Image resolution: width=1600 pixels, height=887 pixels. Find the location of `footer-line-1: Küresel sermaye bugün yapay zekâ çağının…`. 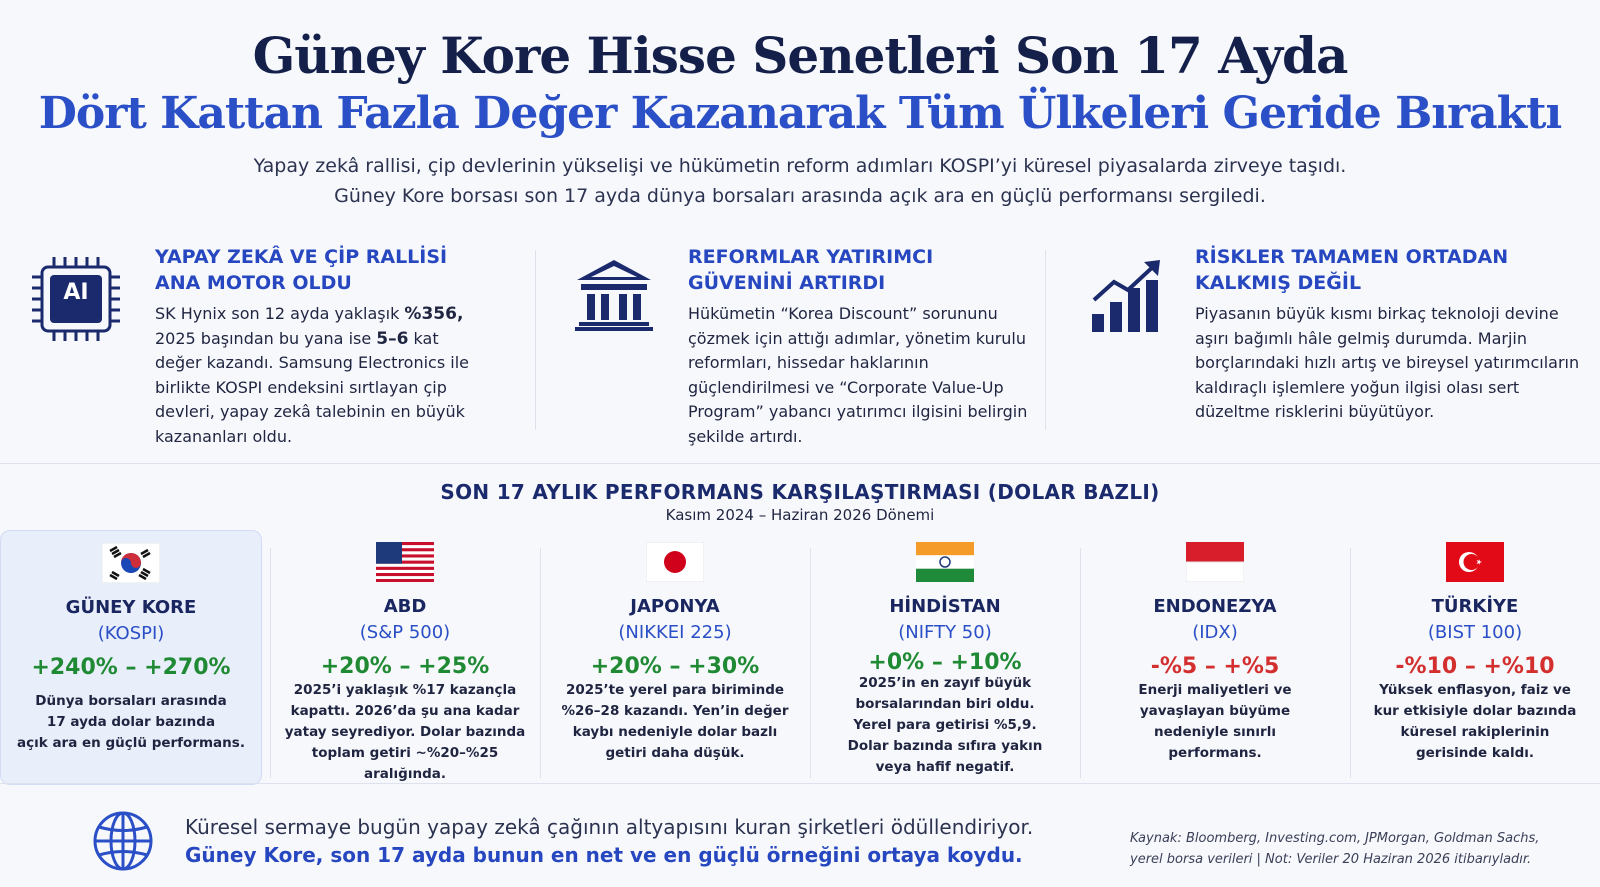

footer-line-1: Küresel sermaye bugün yapay zekâ çağının… is located at coordinates (609, 827).